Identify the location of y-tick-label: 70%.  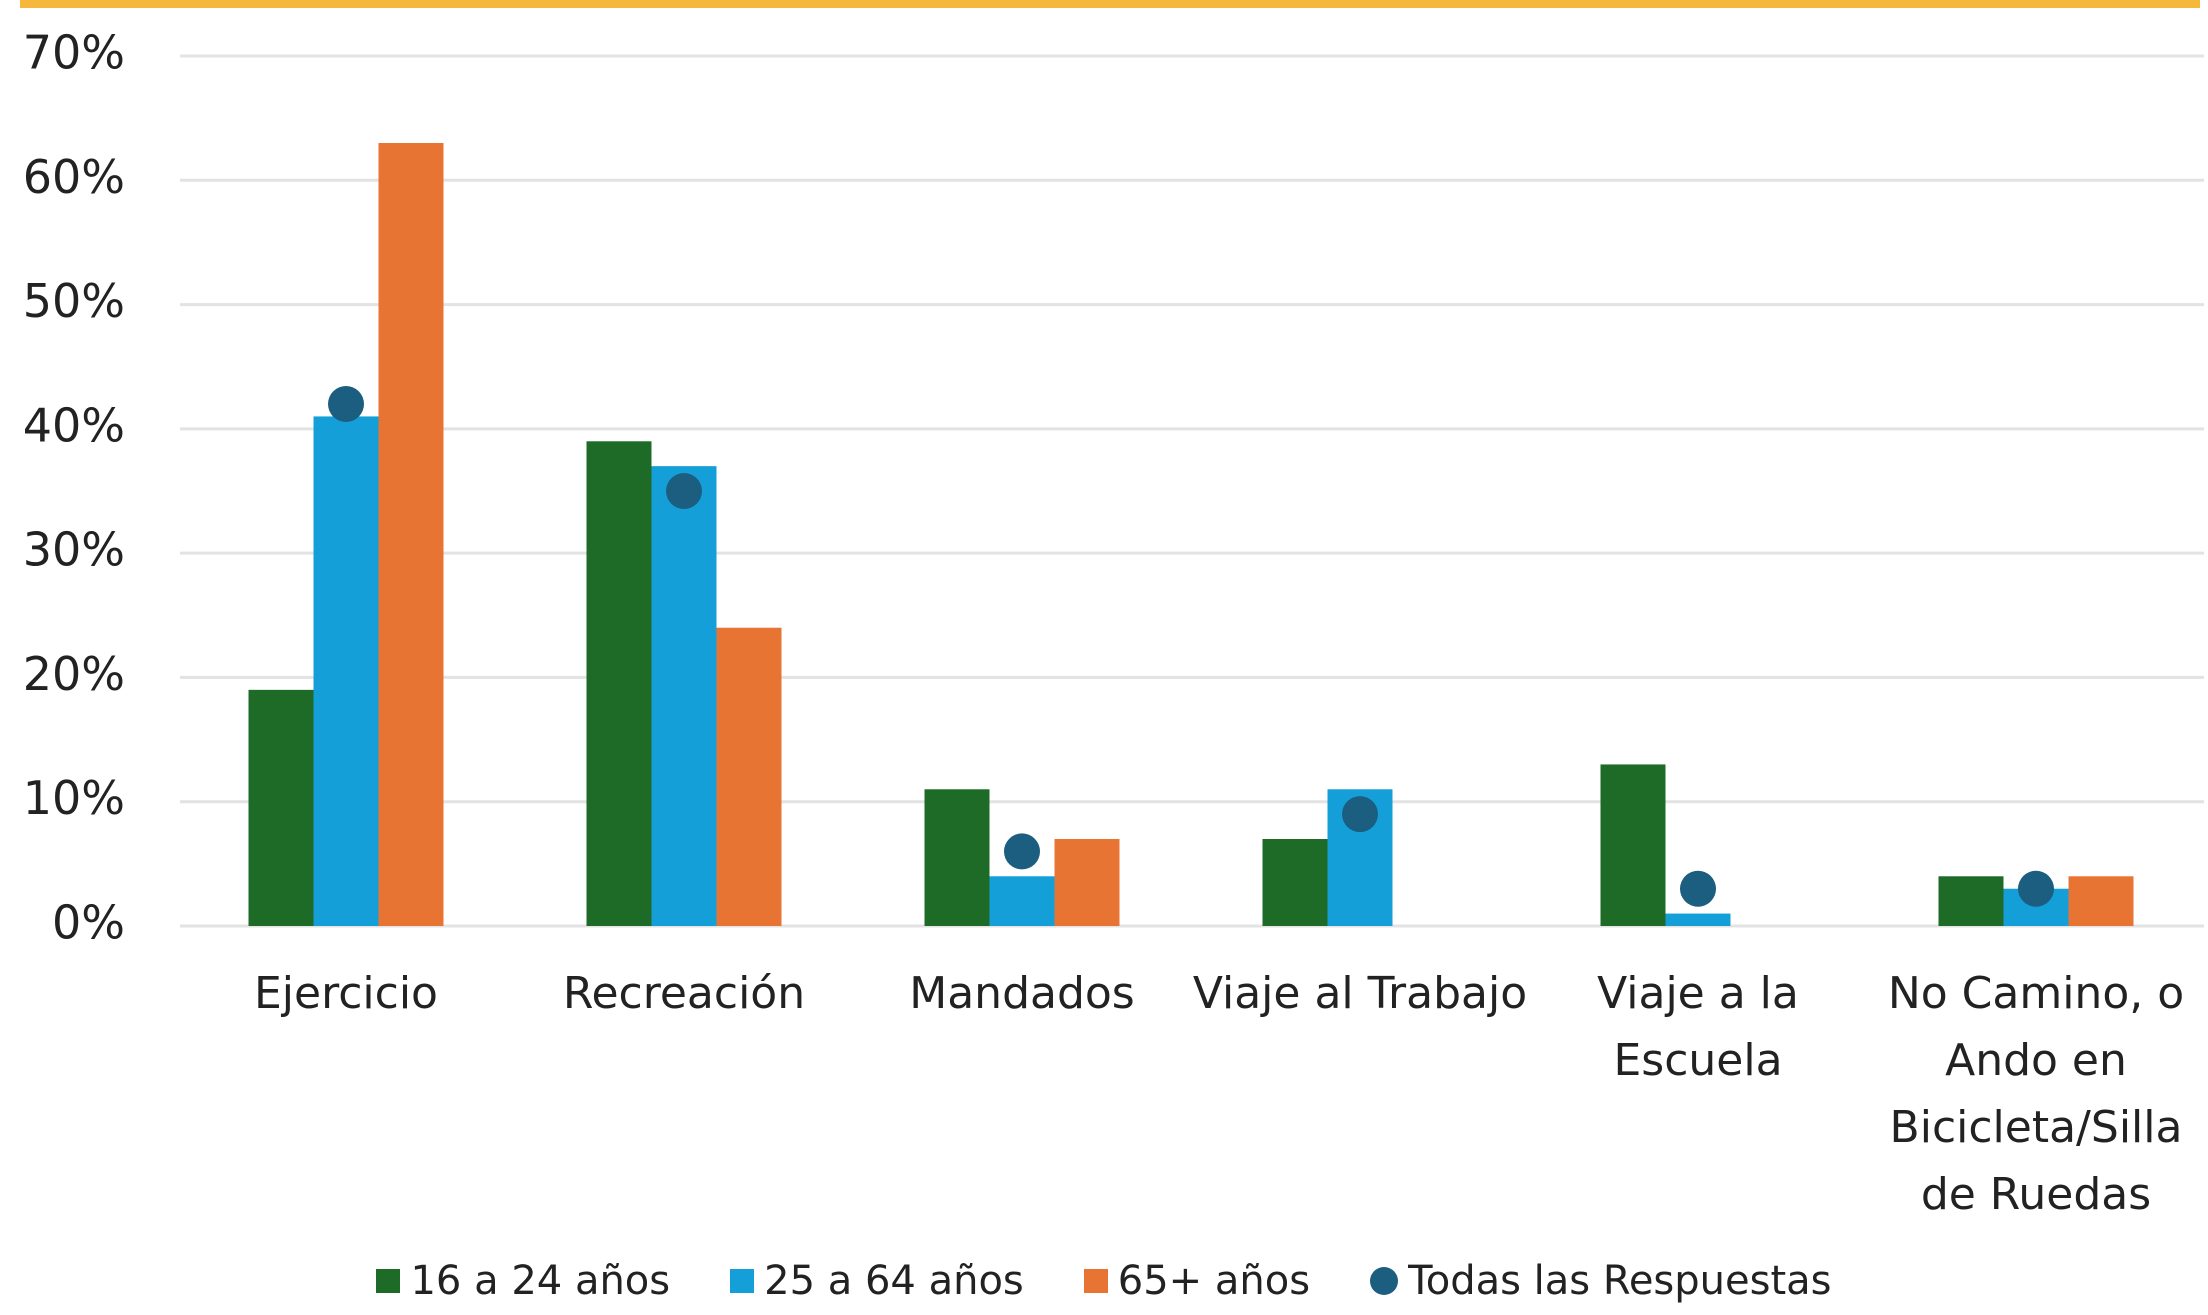
(74, 53).